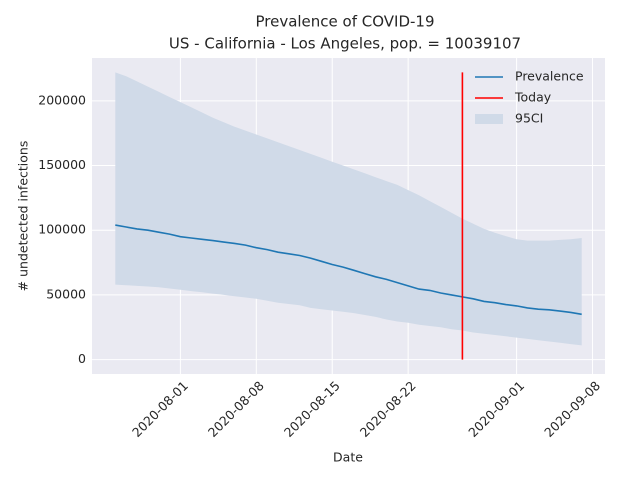 Image resolution: width=640 pixels, height=480 pixels. I want to click on legend-label: Today, so click(533, 97).